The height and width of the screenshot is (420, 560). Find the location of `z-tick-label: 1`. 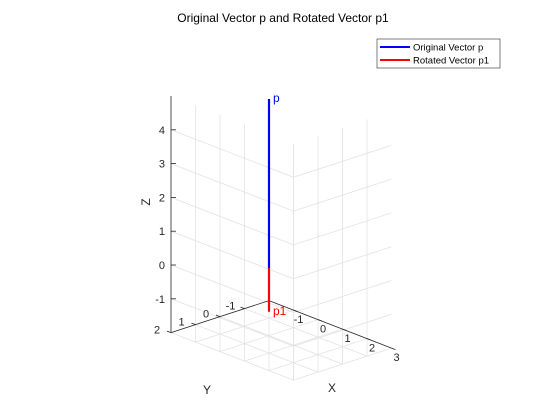

z-tick-label: 1 is located at coordinates (162, 232).